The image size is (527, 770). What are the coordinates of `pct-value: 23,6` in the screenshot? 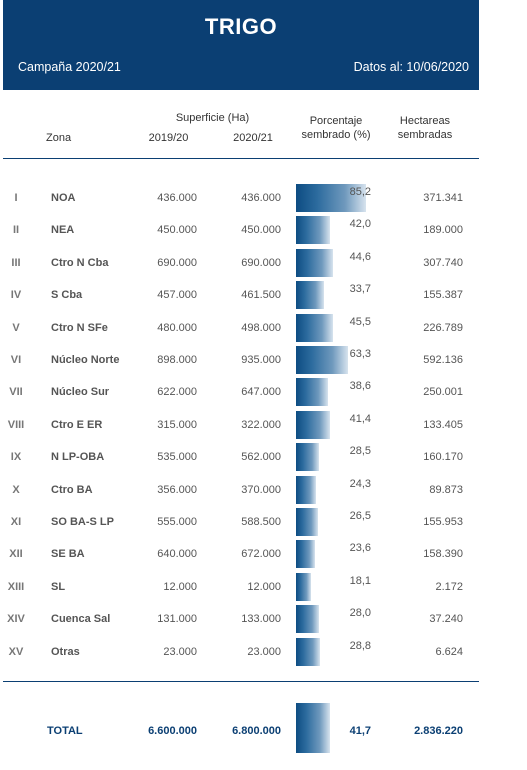 It's located at (360, 548).